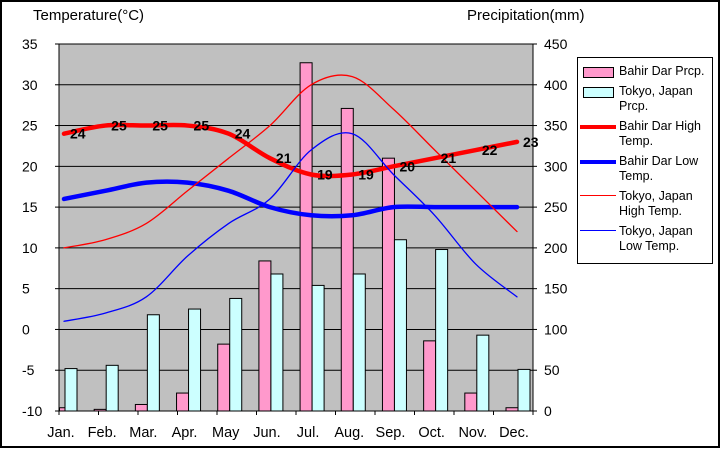 This screenshot has height=460, width=720. What do you see at coordinates (349, 433) in the screenshot?
I see `month-label: Aug.` at bounding box center [349, 433].